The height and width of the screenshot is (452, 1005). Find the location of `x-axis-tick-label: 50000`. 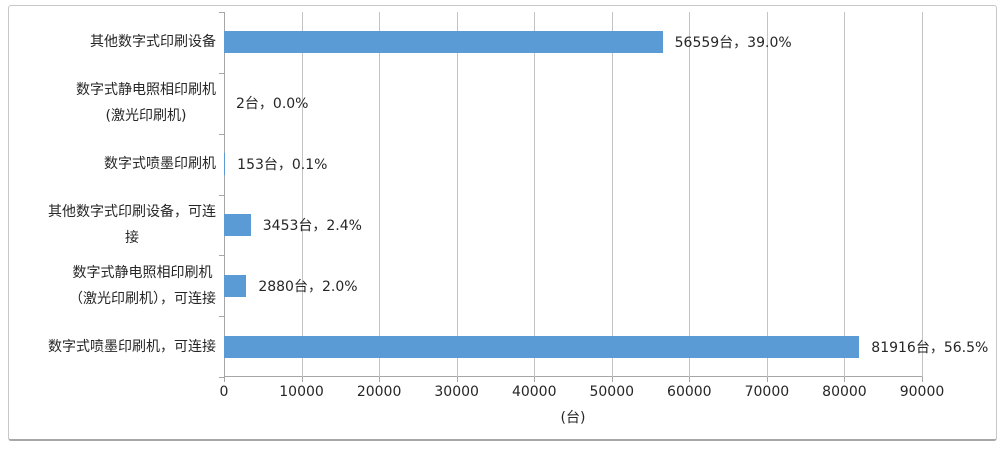

x-axis-tick-label: 50000 is located at coordinates (612, 392).